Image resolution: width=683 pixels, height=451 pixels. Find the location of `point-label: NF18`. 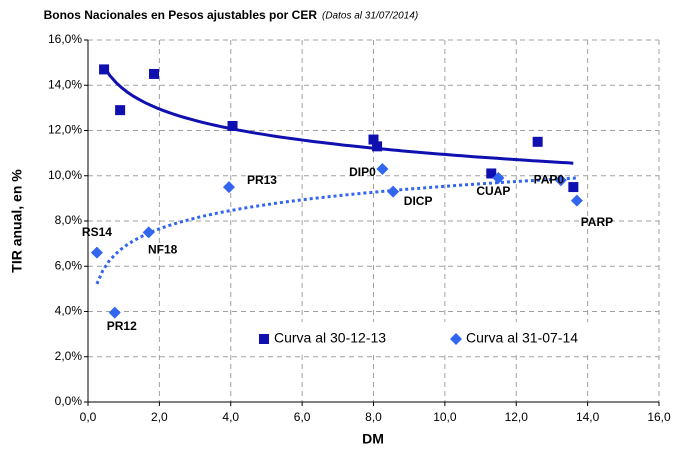

point-label: NF18 is located at coordinates (163, 249).